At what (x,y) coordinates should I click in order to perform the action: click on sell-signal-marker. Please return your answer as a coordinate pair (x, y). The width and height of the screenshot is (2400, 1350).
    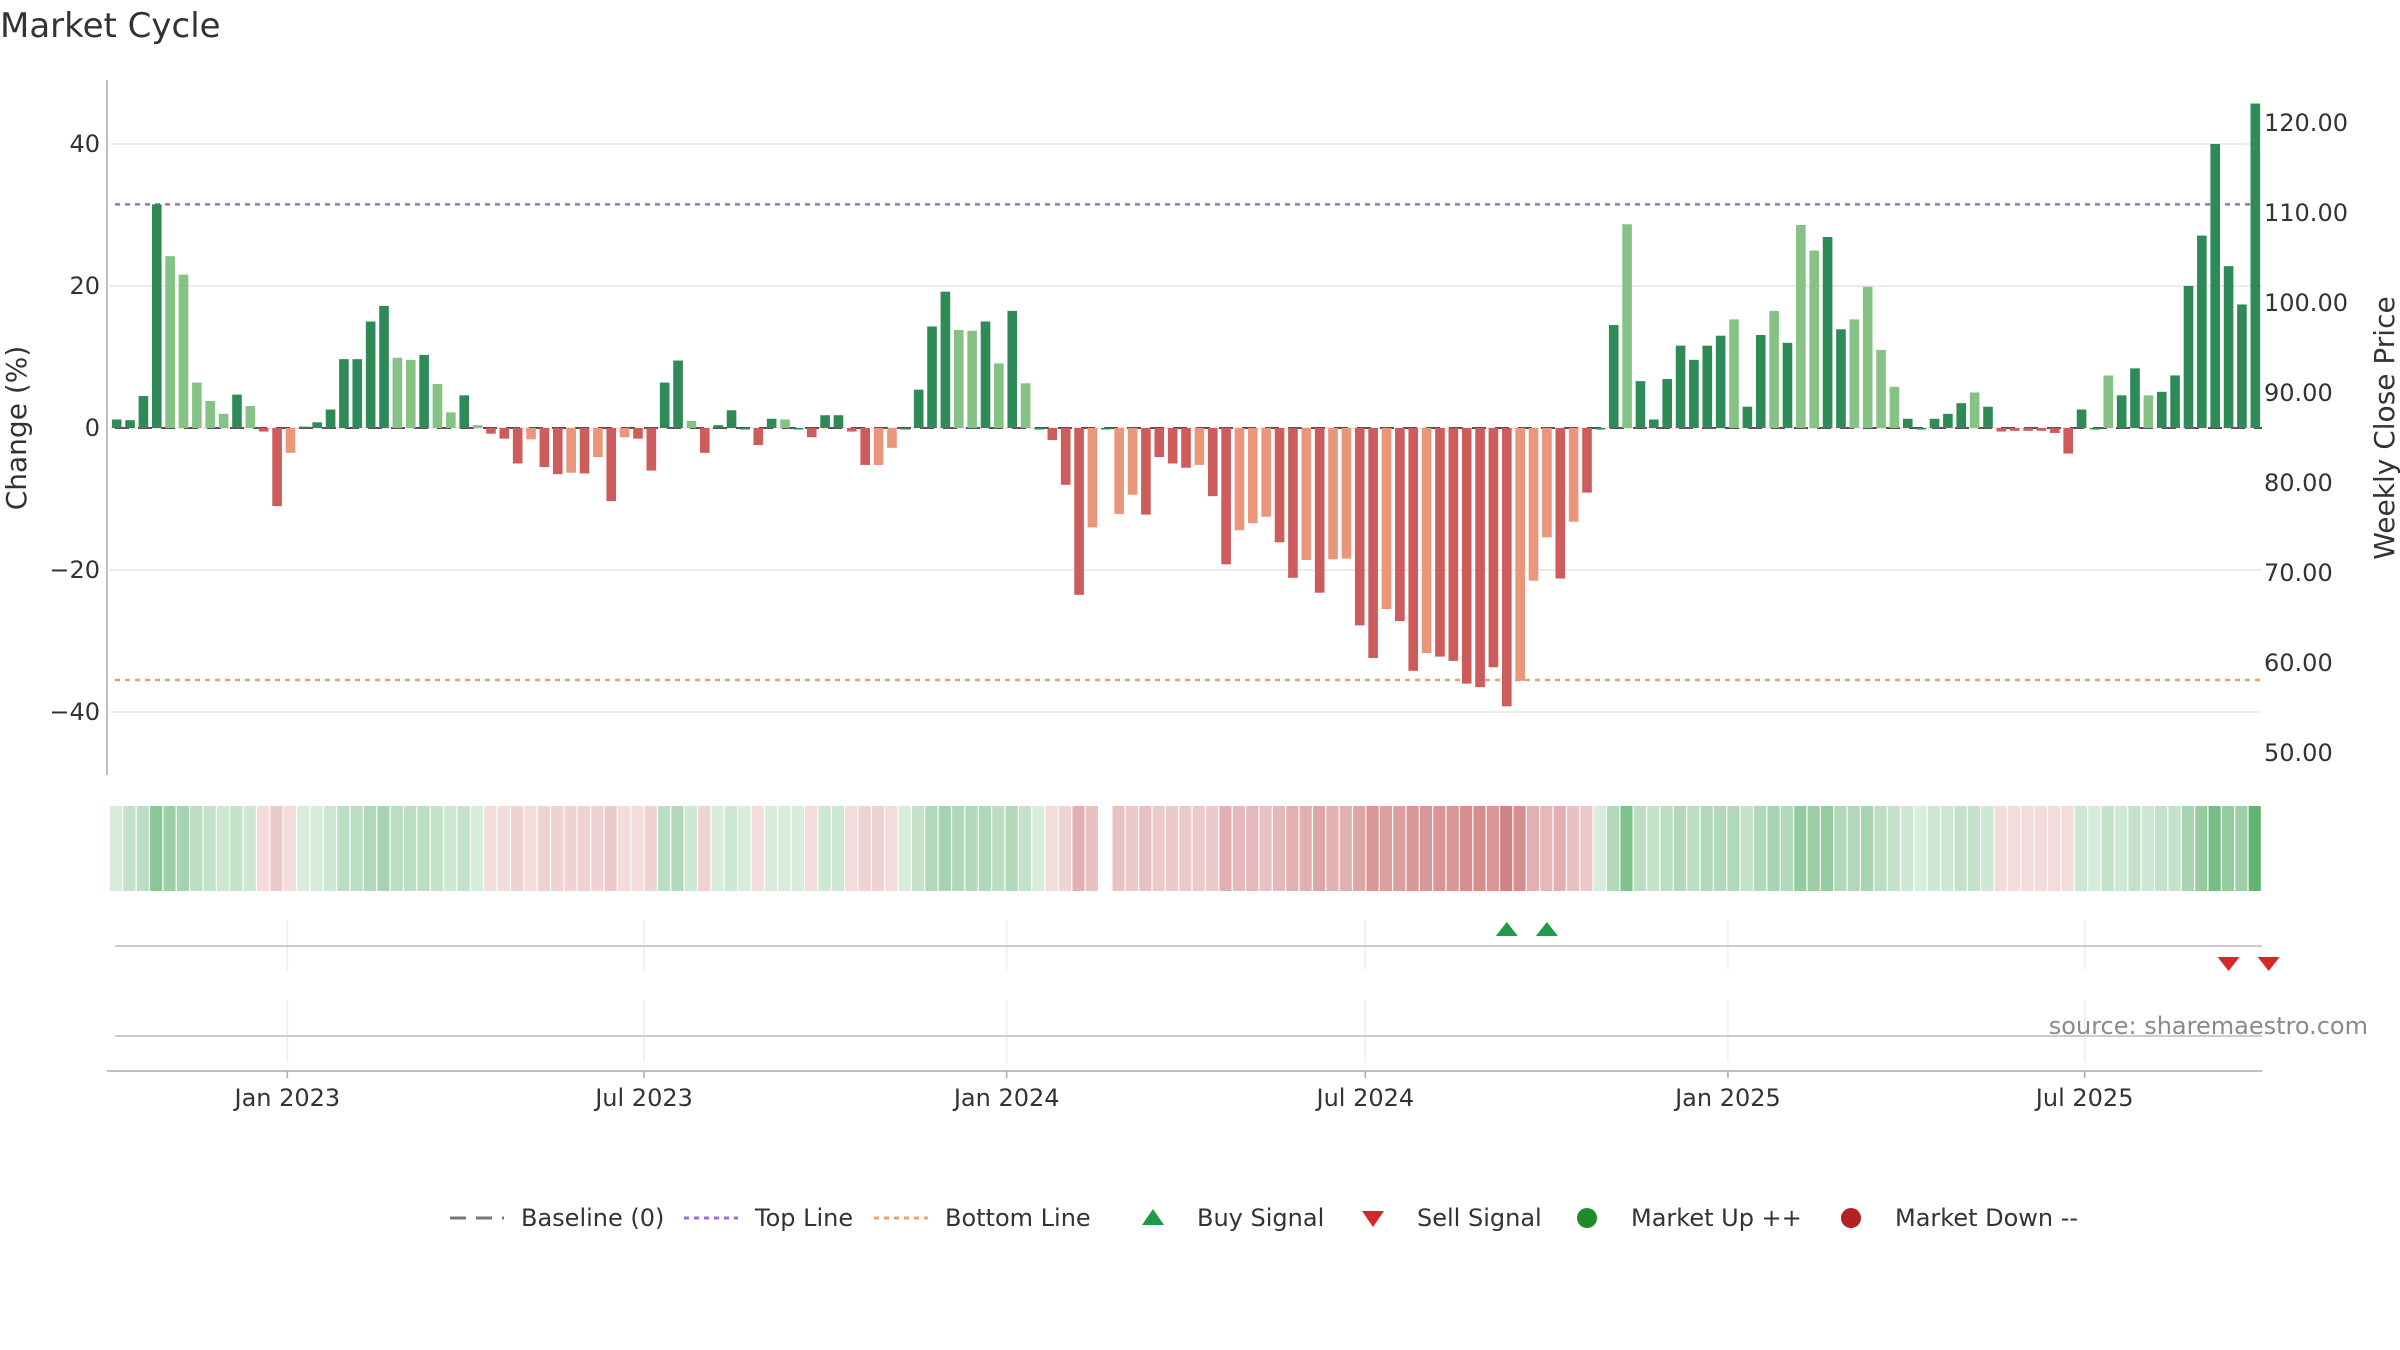
    Looking at the image, I should click on (2268, 964).